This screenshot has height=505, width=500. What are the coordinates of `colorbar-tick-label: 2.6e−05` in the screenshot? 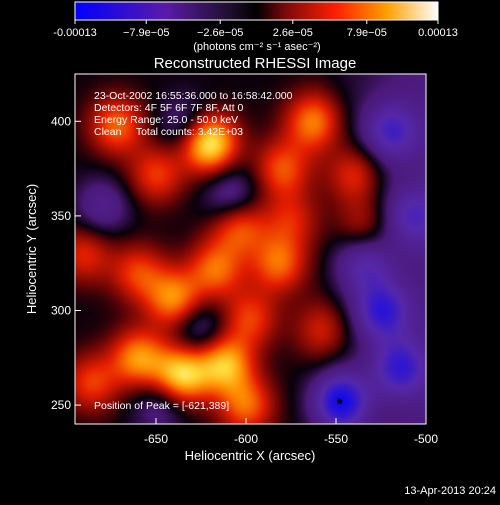 It's located at (293, 33).